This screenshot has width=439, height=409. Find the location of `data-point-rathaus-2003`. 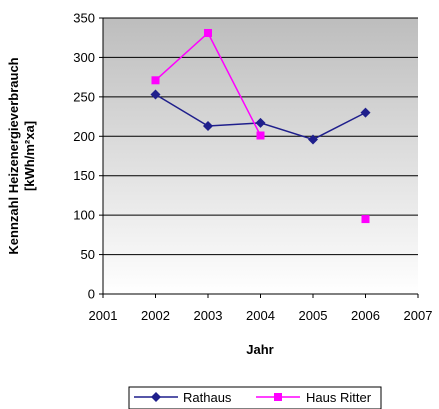

data-point-rathaus-2003 is located at coordinates (208, 126).